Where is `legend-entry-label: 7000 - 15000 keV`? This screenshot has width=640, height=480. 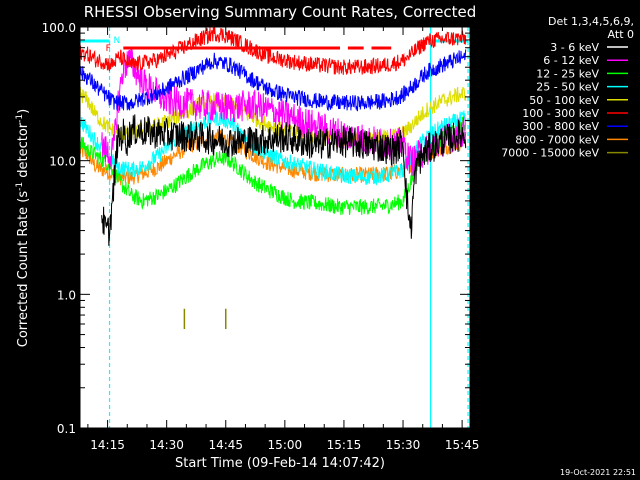 legend-entry-label: 7000 - 15000 keV is located at coordinates (550, 153).